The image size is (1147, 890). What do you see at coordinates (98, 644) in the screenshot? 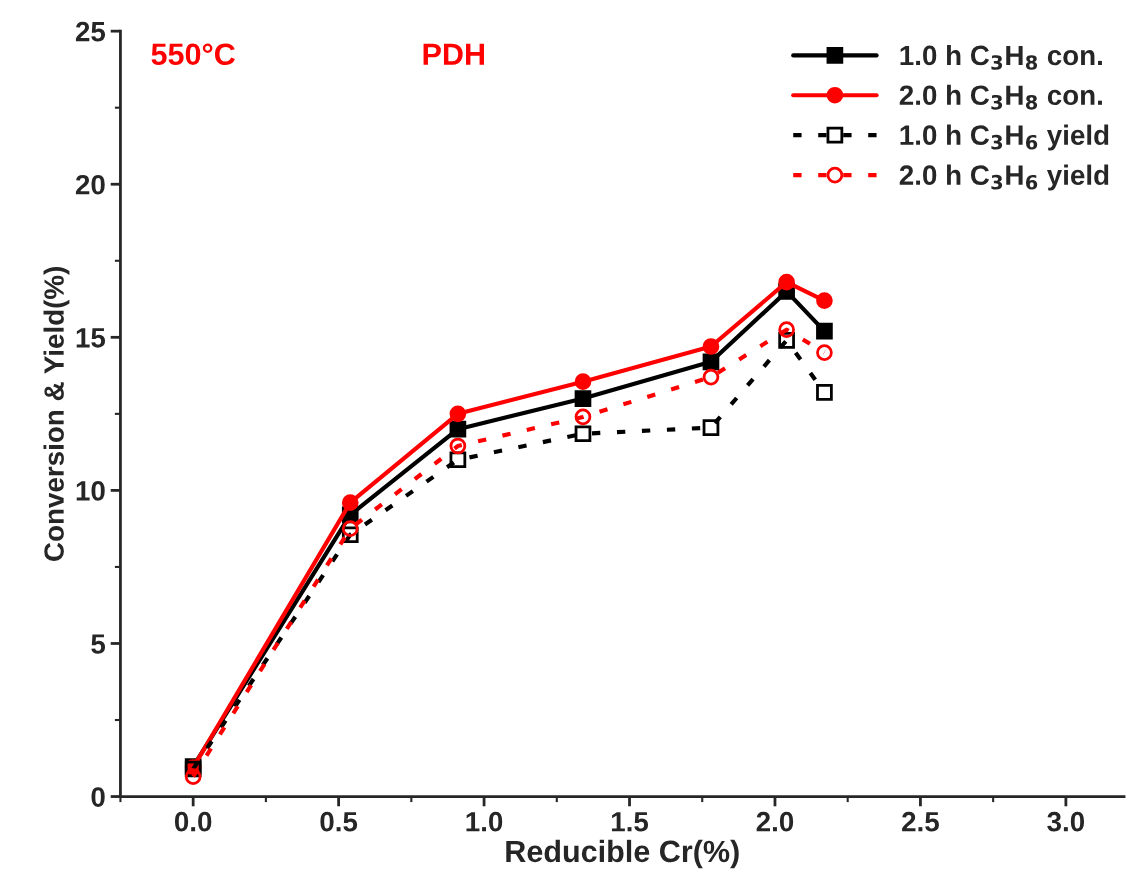
I see `y-tick-label: 5` at bounding box center [98, 644].